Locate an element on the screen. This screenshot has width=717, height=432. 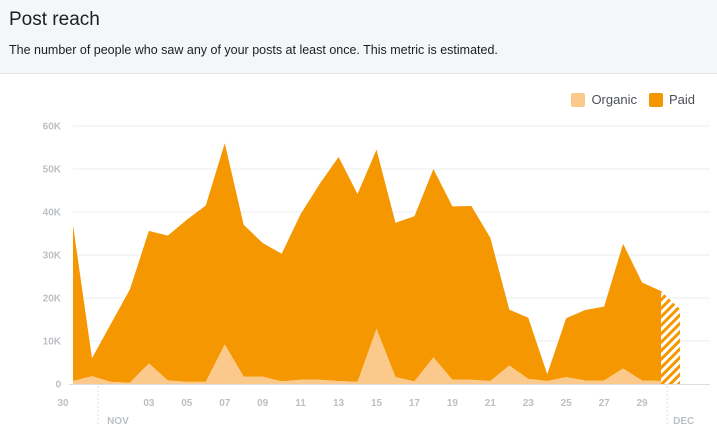
x-tick-label: 30 is located at coordinates (63, 403).